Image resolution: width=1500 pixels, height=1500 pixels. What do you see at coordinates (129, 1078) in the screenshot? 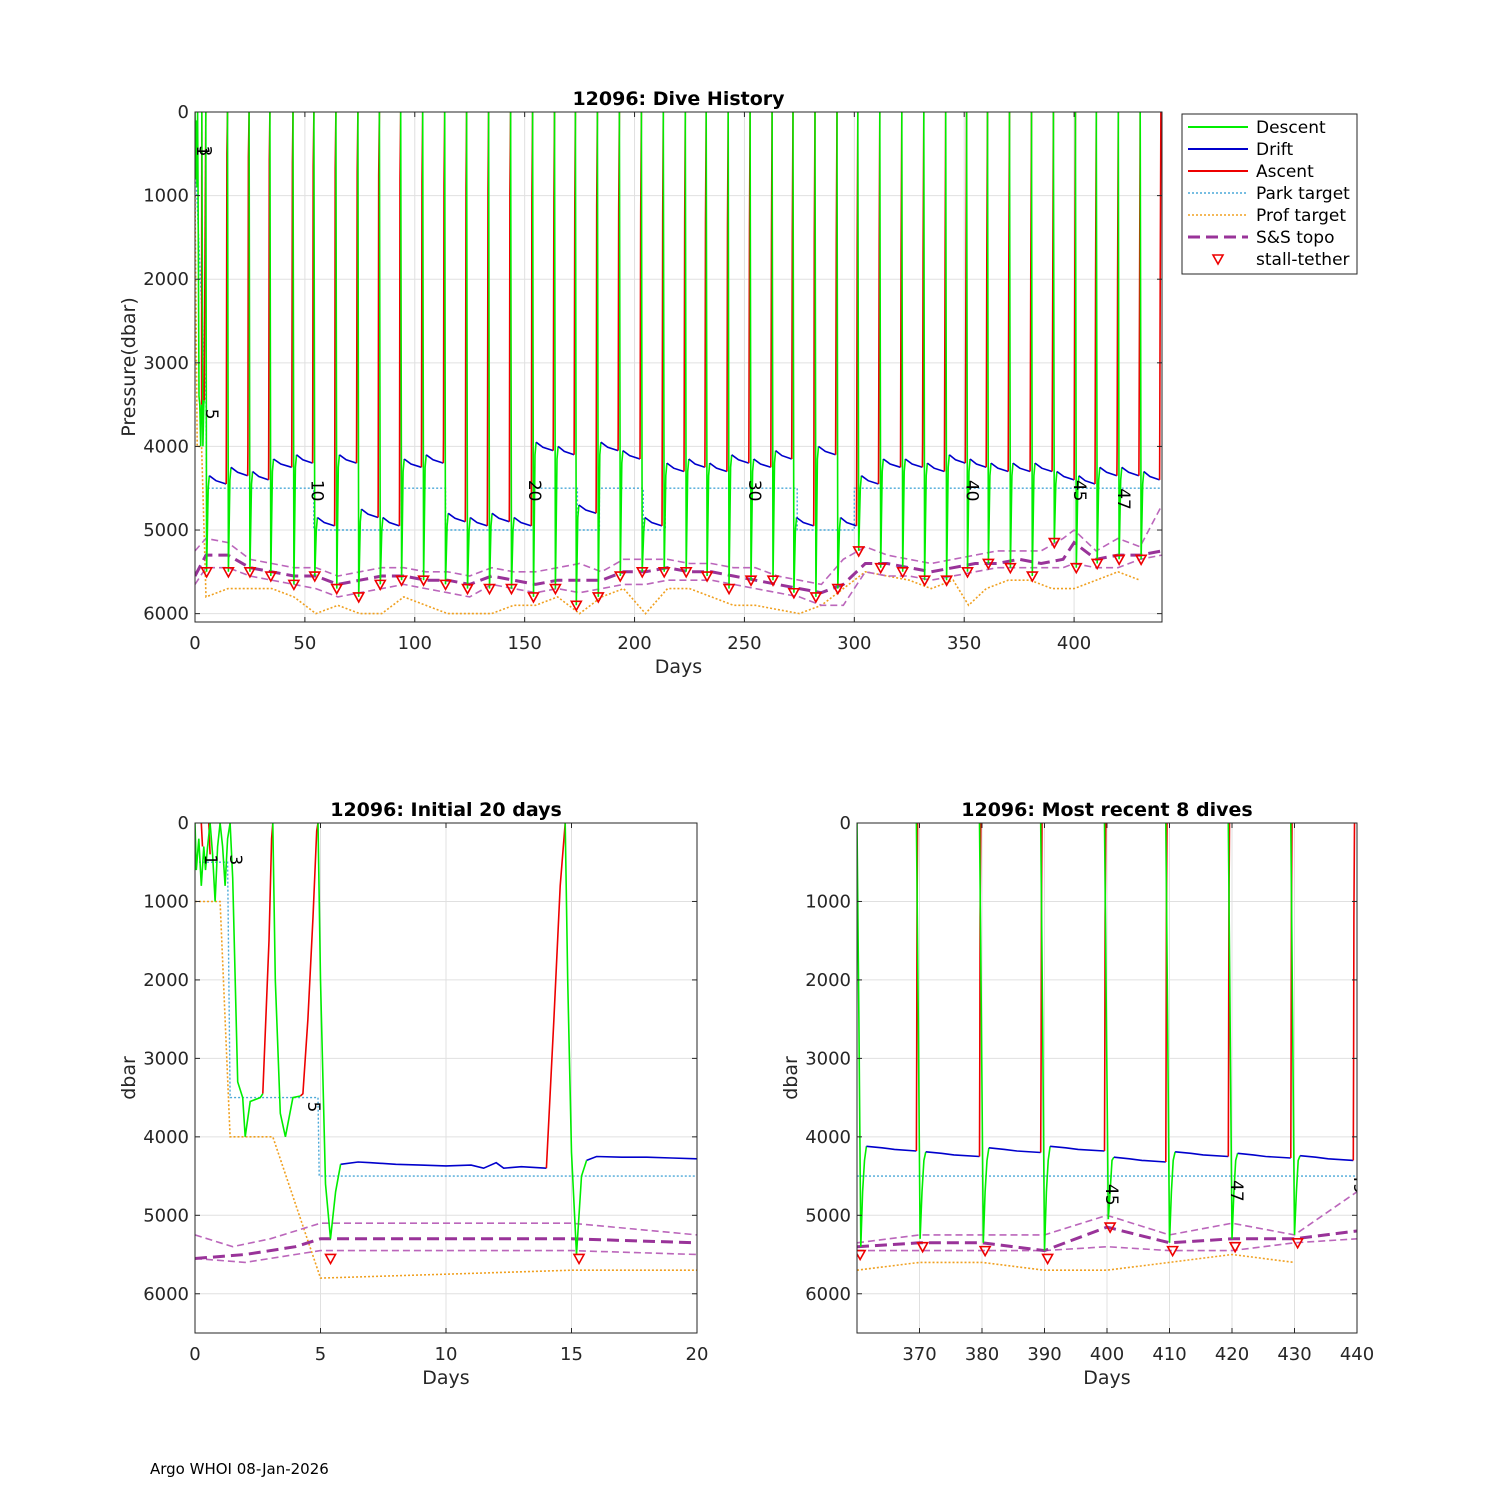
I see `y-axis-label: dbar` at bounding box center [129, 1078].